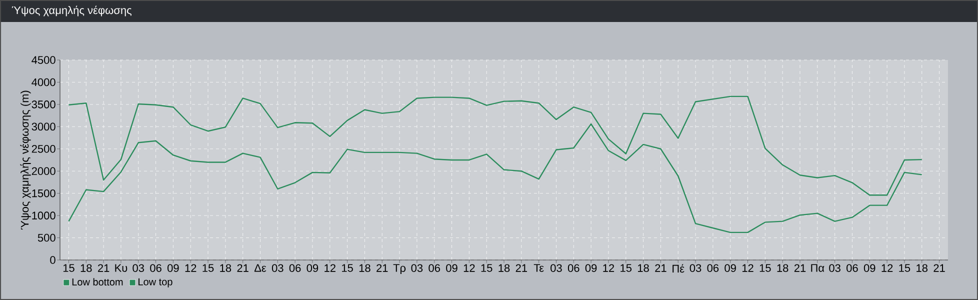 The height and width of the screenshot is (300, 978). I want to click on x-tick-label: Τε, so click(539, 268).